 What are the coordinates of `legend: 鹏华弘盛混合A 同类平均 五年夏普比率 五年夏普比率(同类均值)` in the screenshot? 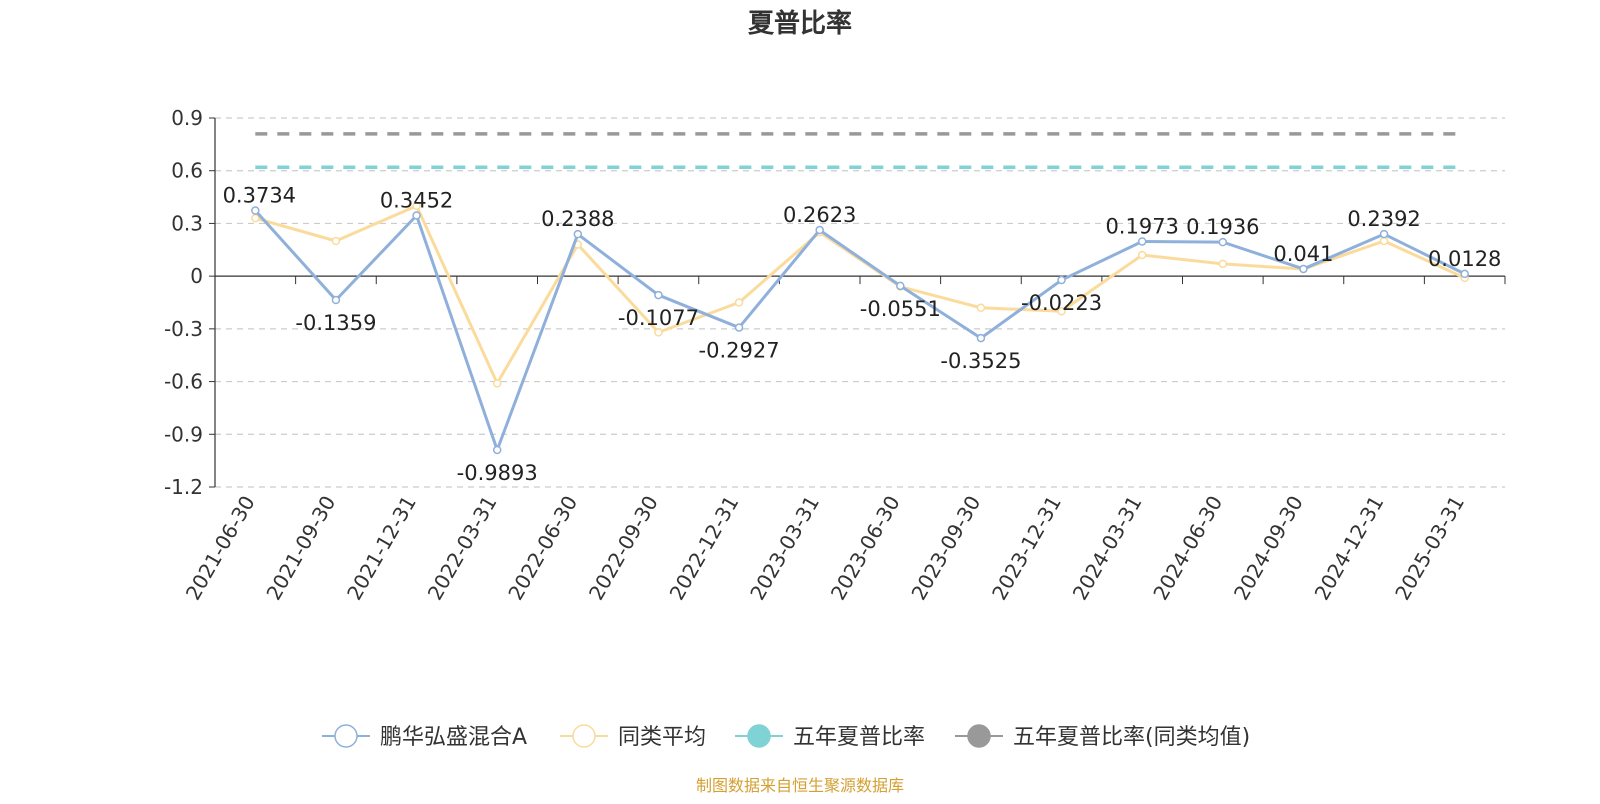 It's located at (786, 737).